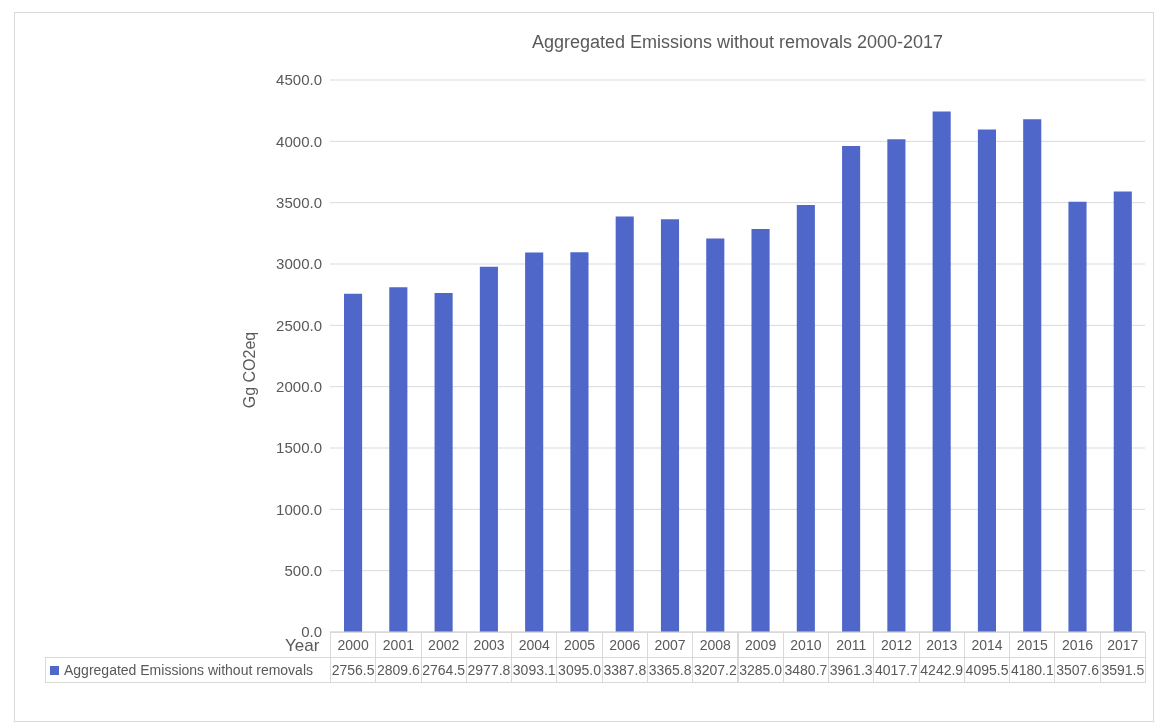  I want to click on y-tick-label: 3000.0, so click(299, 264).